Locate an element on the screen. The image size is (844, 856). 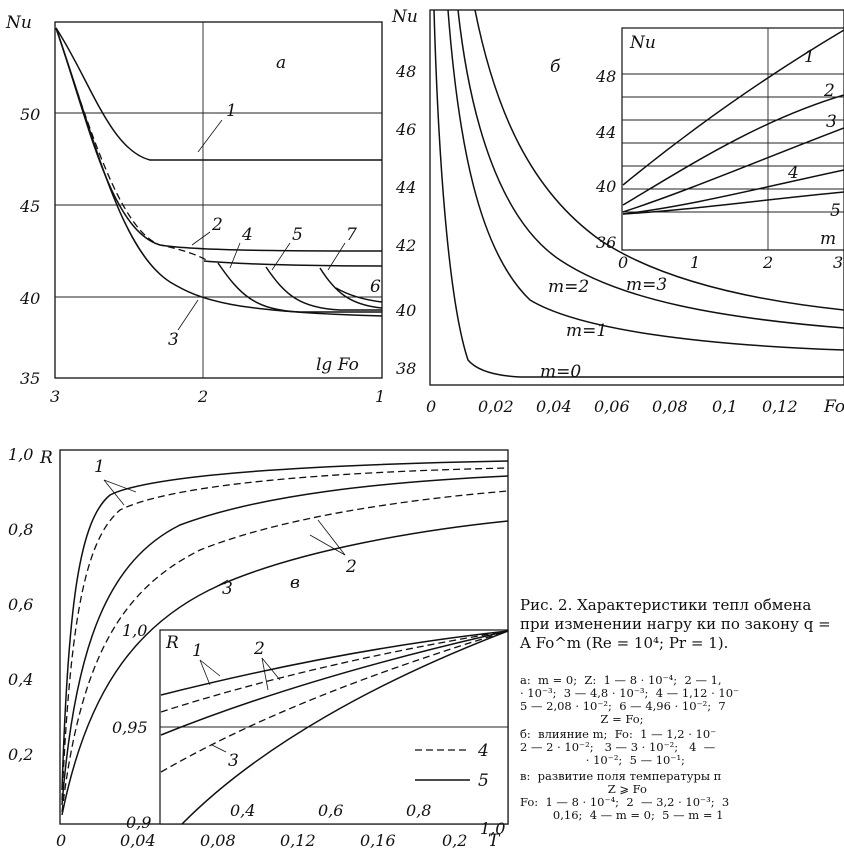
panel-v-xlabel: T is located at coordinates (494, 841).